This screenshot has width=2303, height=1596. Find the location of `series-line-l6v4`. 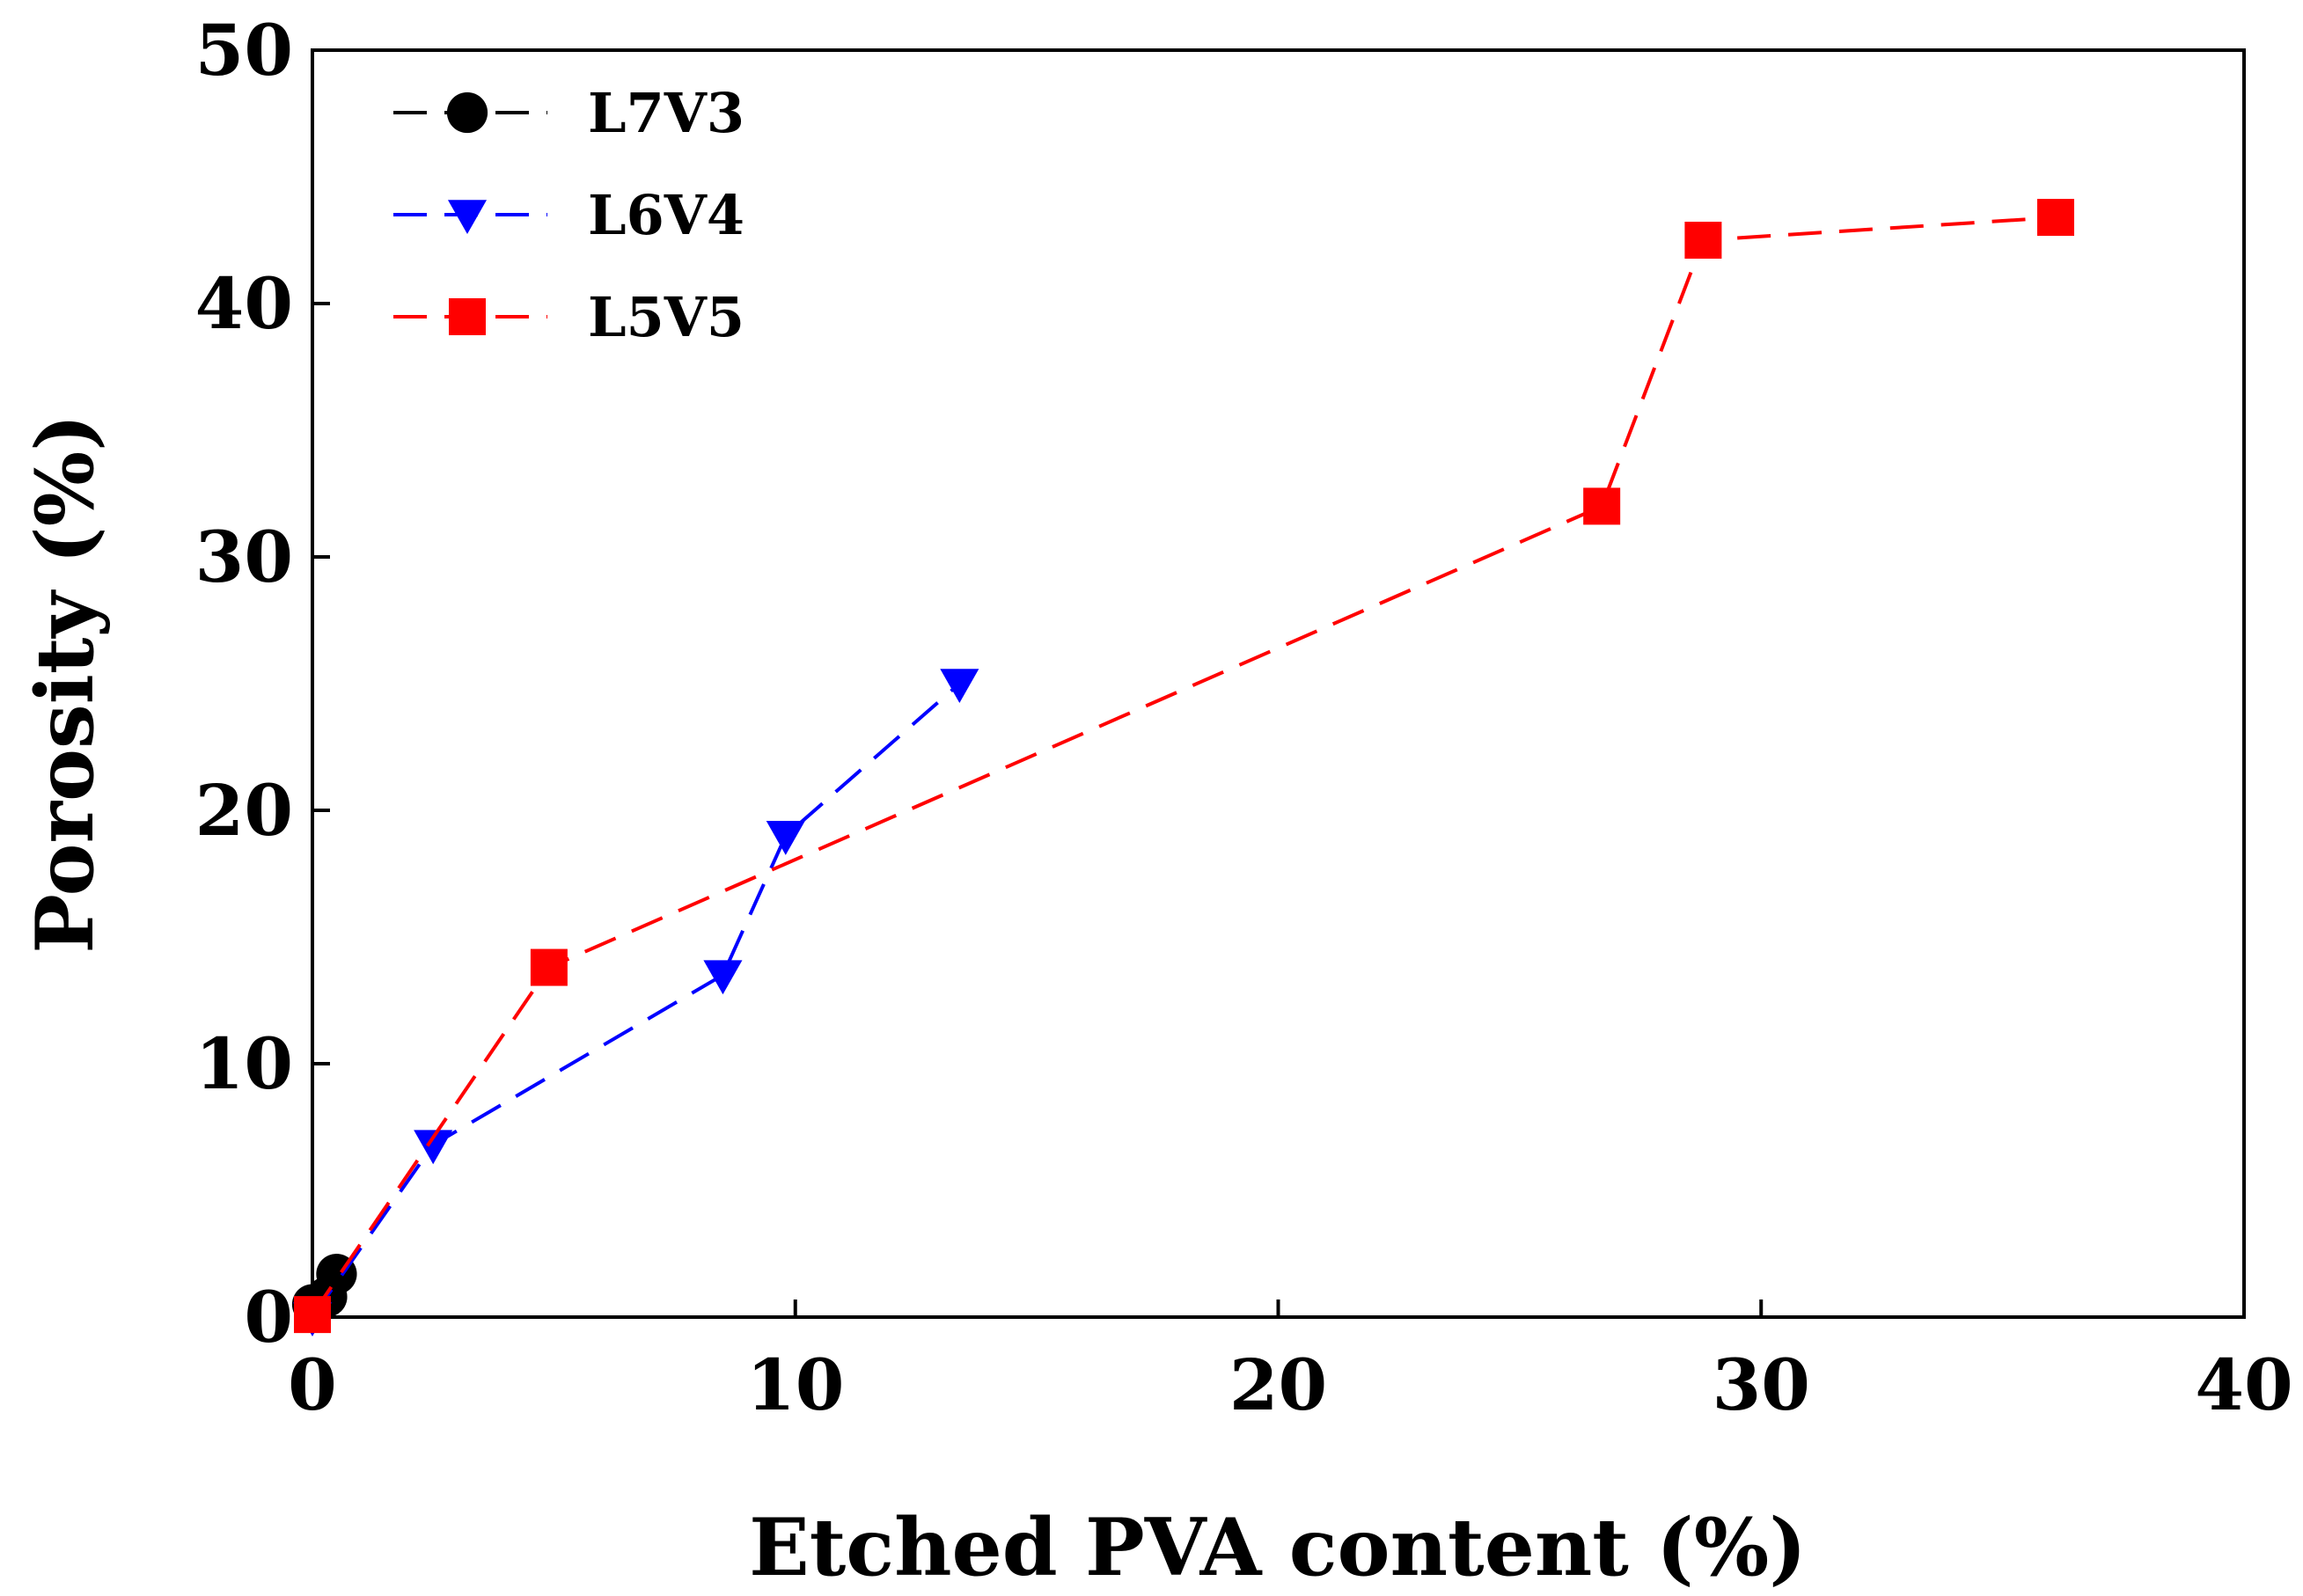

series-line-l6v4 is located at coordinates (636, 1001).